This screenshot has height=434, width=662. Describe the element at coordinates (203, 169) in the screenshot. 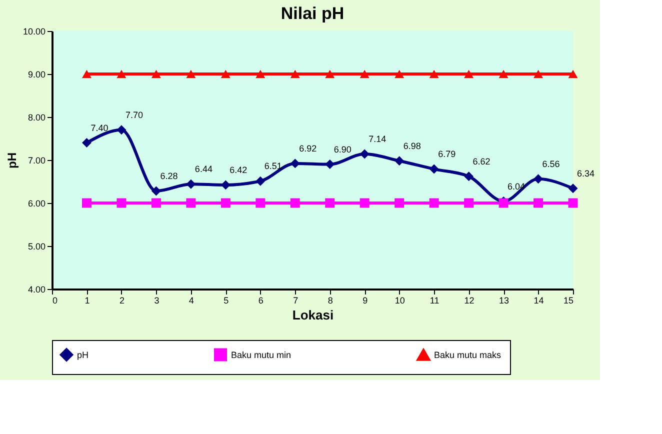

I see `data-label: 6.44` at that location.